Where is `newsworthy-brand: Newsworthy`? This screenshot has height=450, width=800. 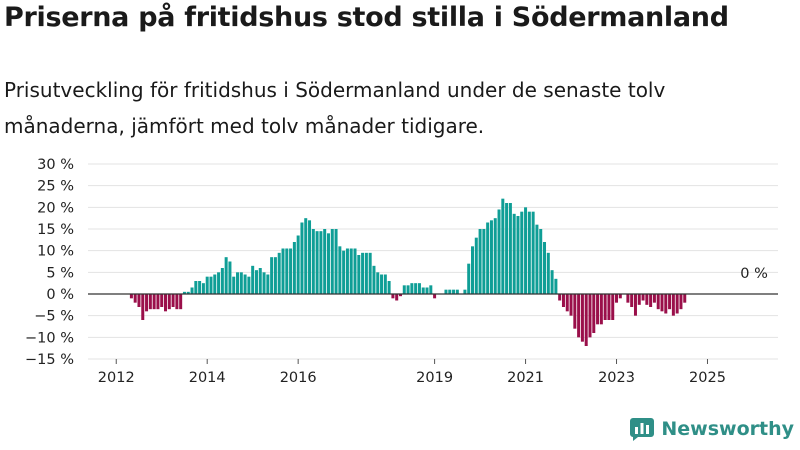
newsworthy-brand: Newsworthy is located at coordinates (711, 429).